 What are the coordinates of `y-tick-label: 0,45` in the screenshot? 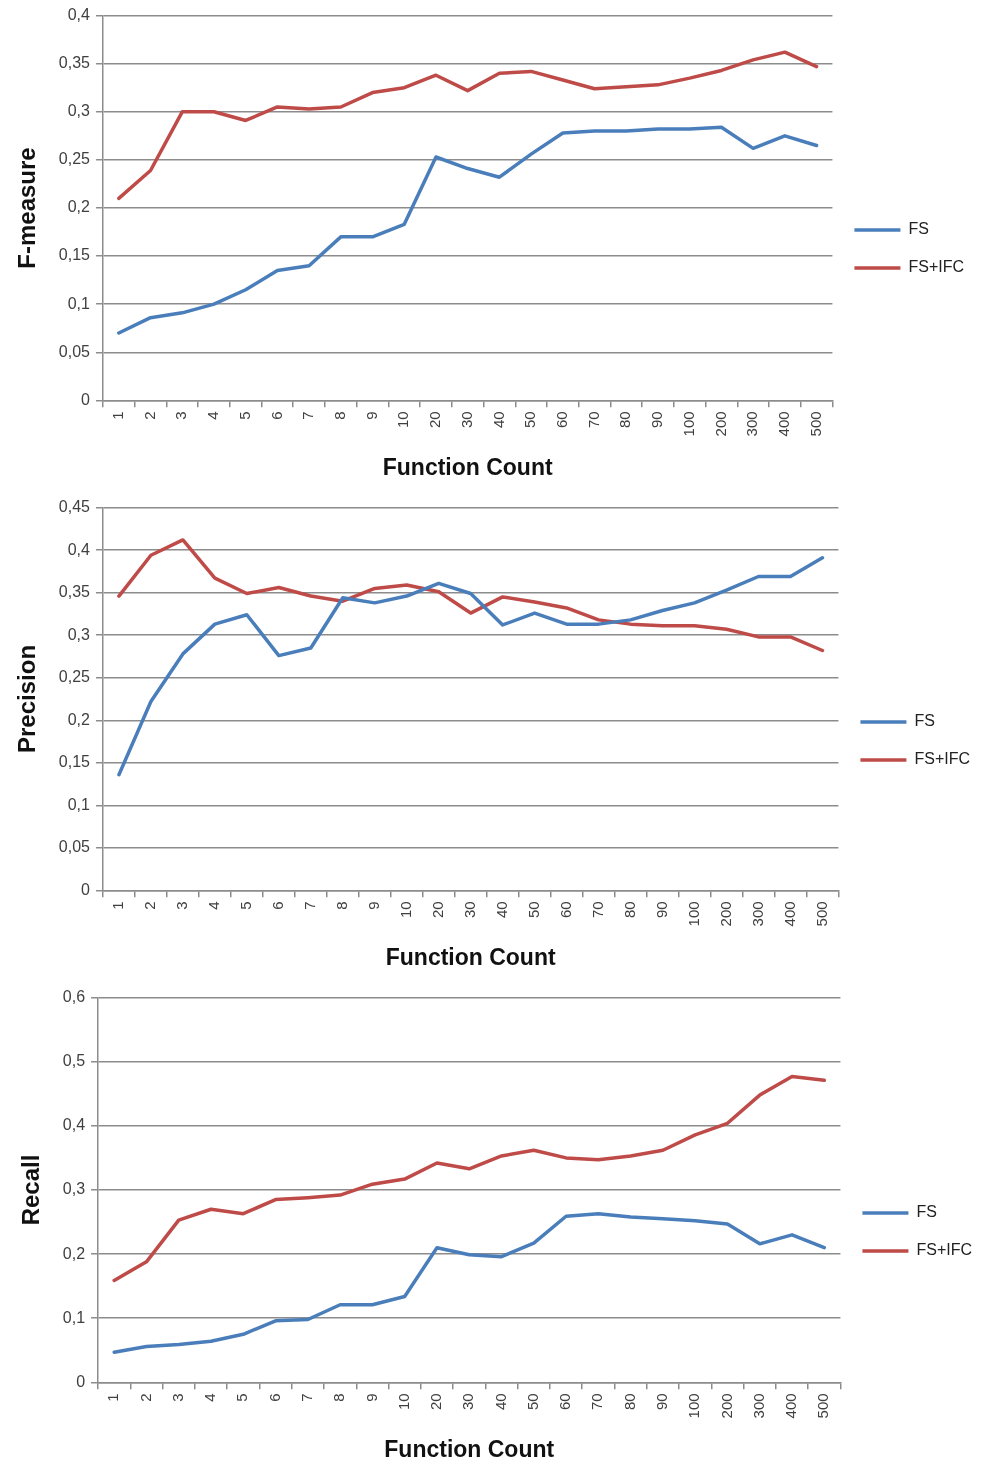 It's located at (74, 507).